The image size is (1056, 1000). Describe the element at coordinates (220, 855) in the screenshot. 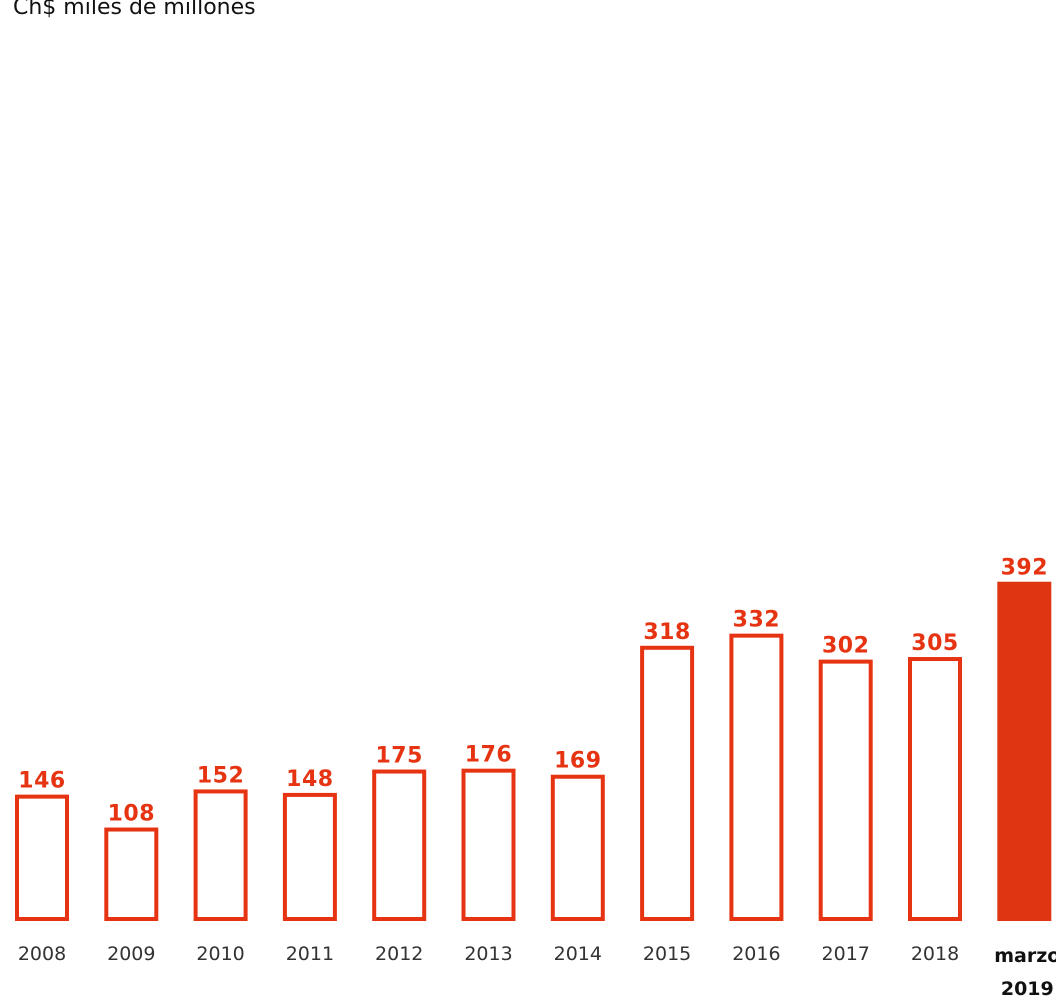

I see `bar-2010` at that location.